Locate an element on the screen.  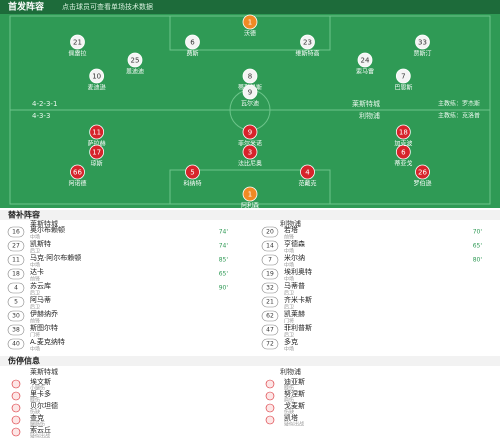
player-name: 麦迪逊 is located at coordinates (97, 88).